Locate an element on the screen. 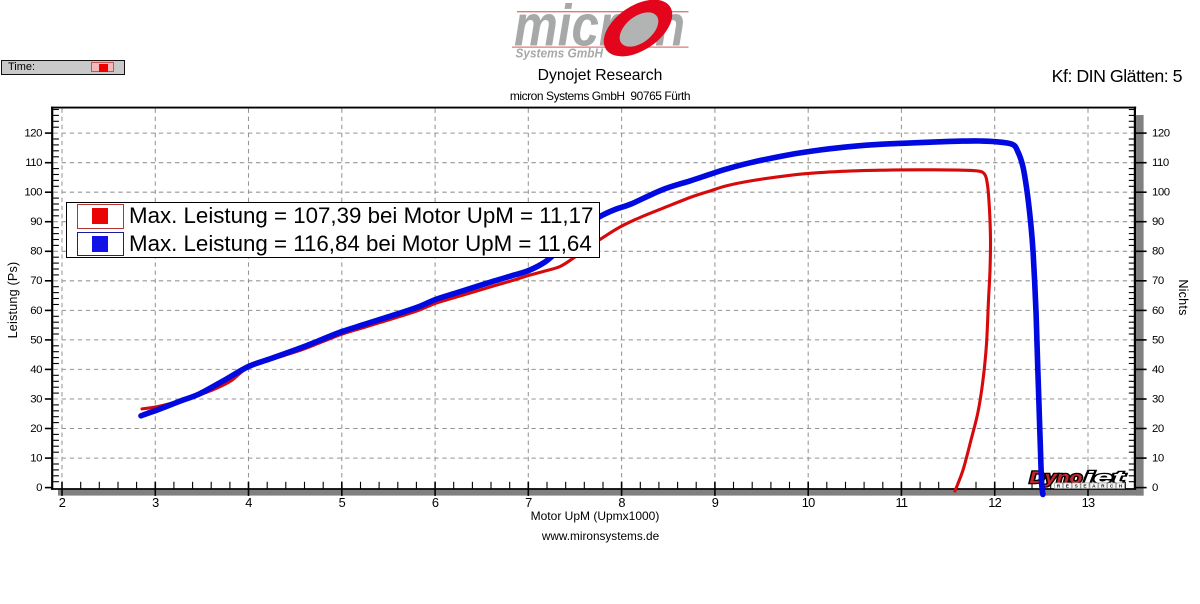  svg-text: 7 is located at coordinates (528, 502).